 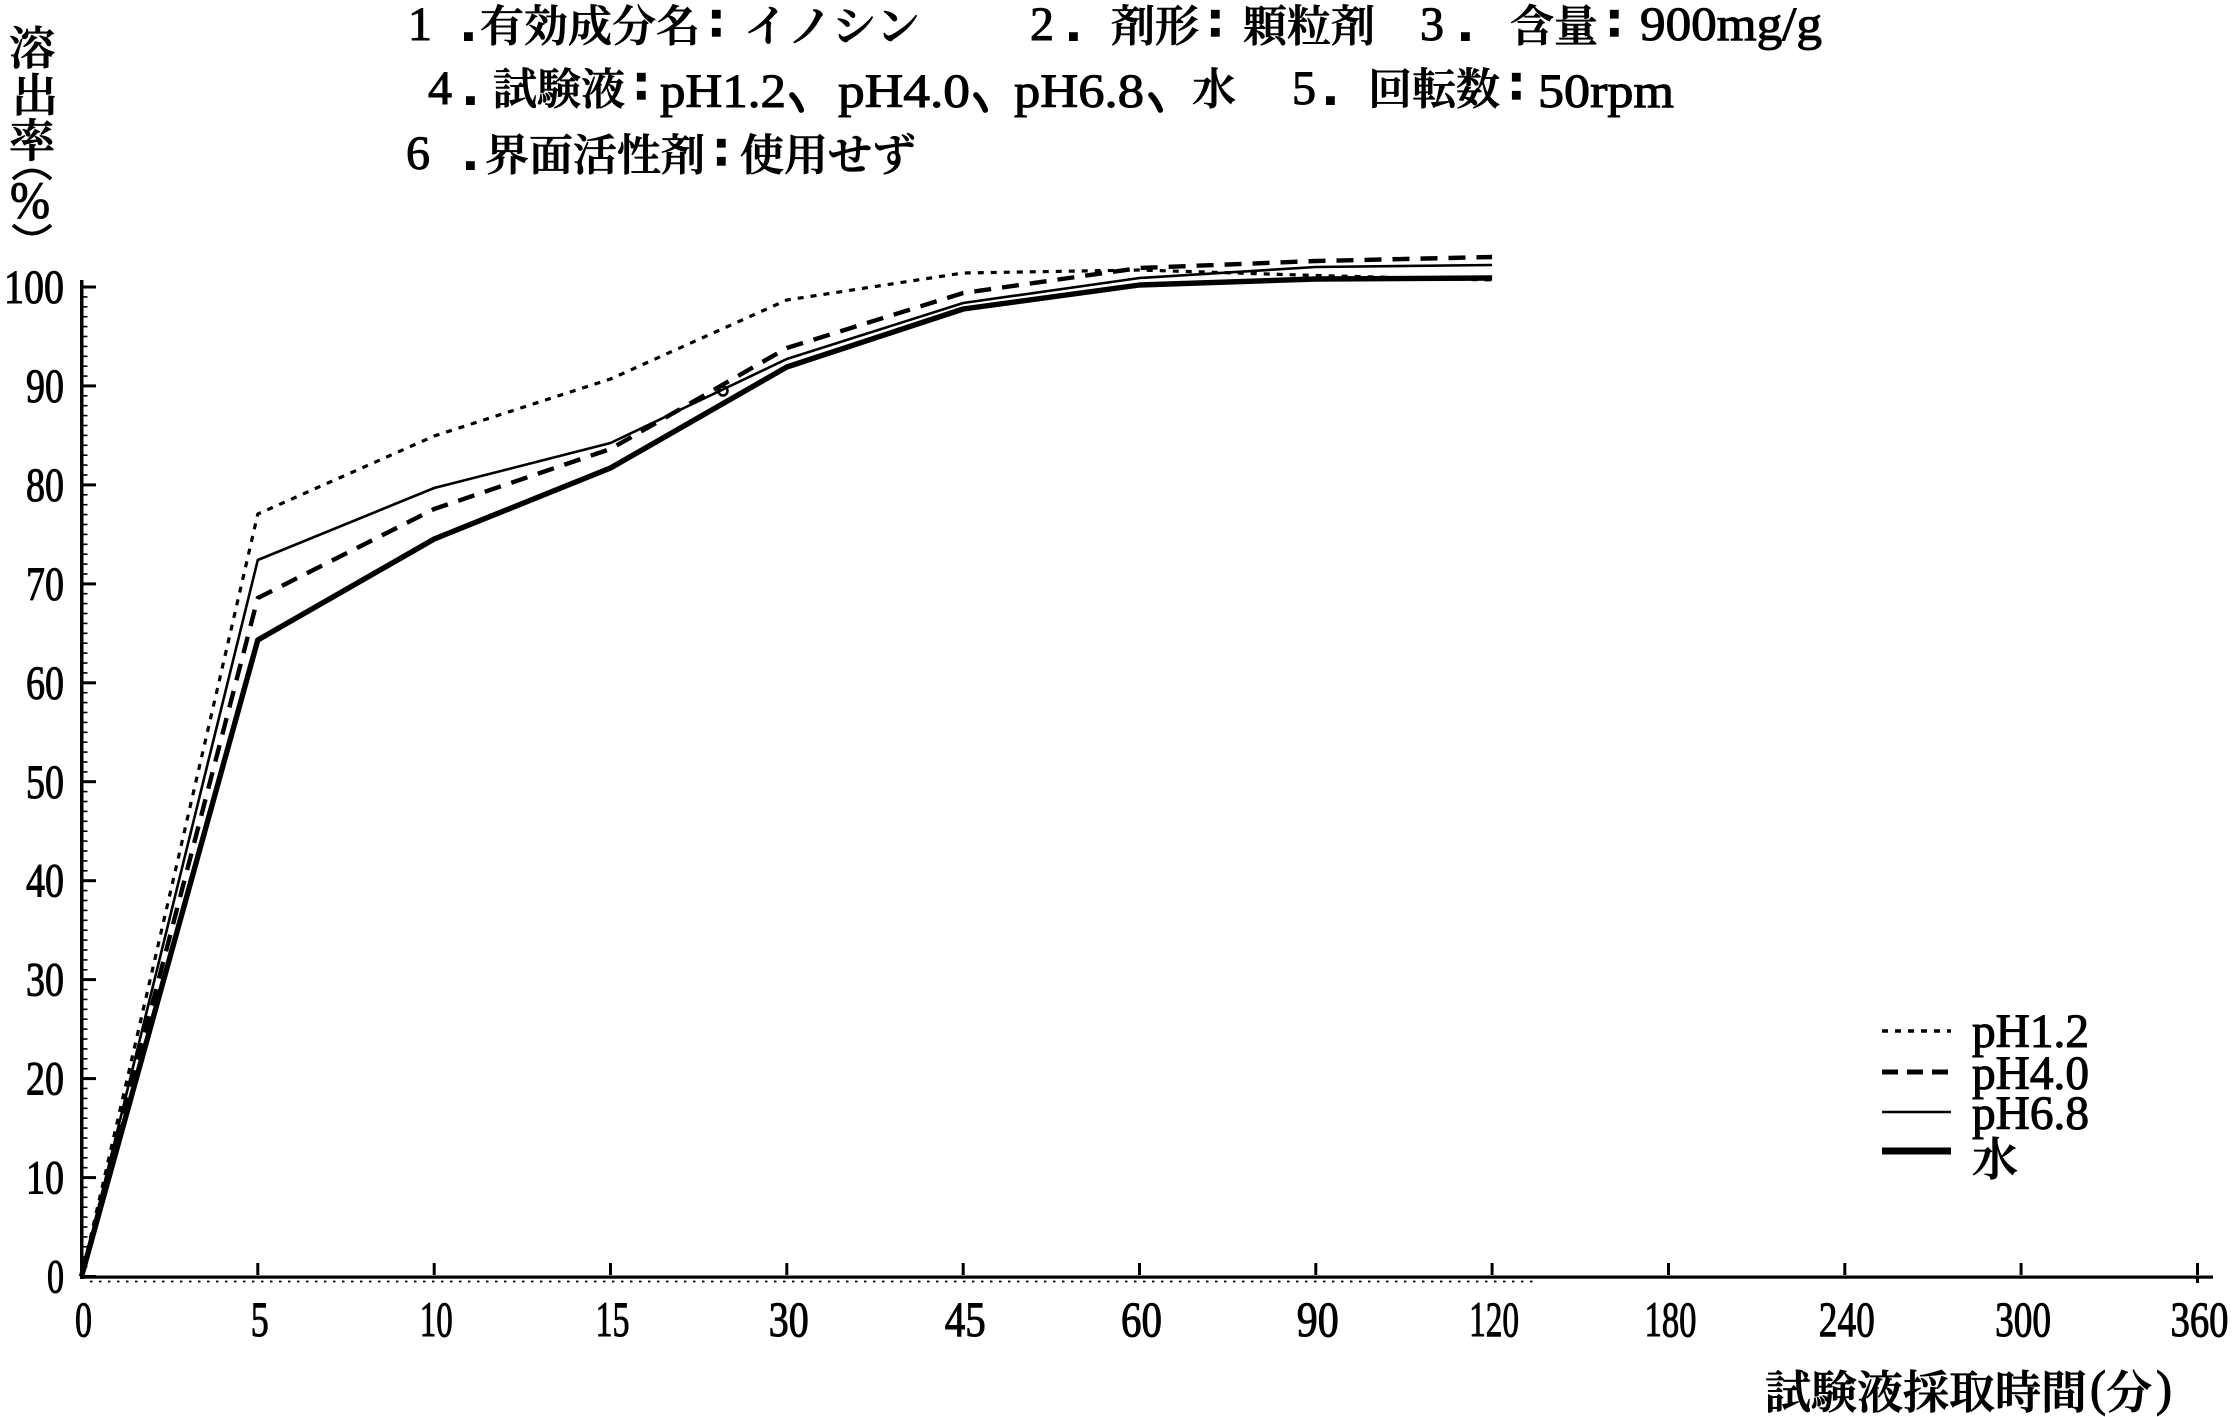 I want to click on svg-text: 80, so click(x=45, y=485).